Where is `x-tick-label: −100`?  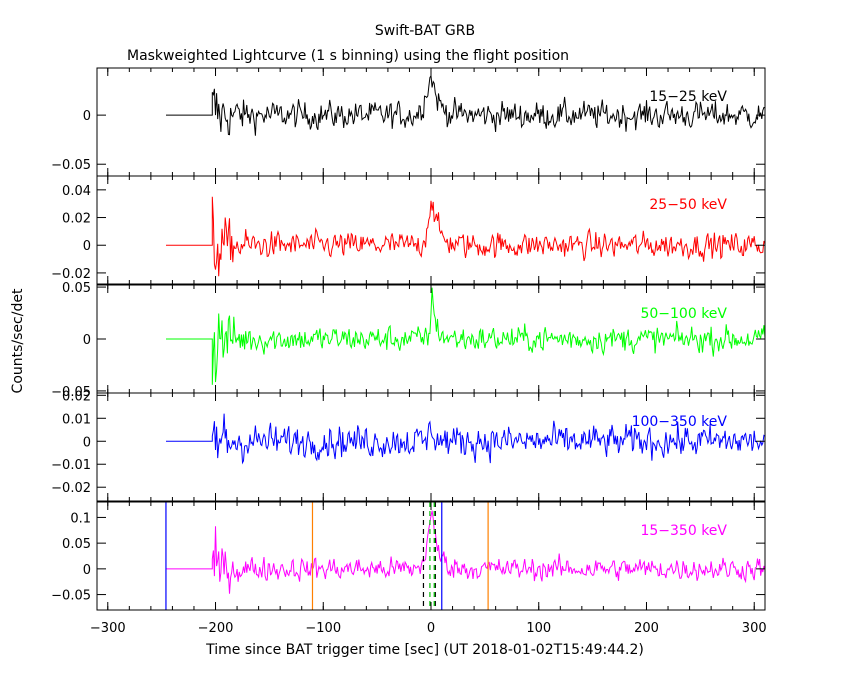
x-tick-label: −100 is located at coordinates (323, 628).